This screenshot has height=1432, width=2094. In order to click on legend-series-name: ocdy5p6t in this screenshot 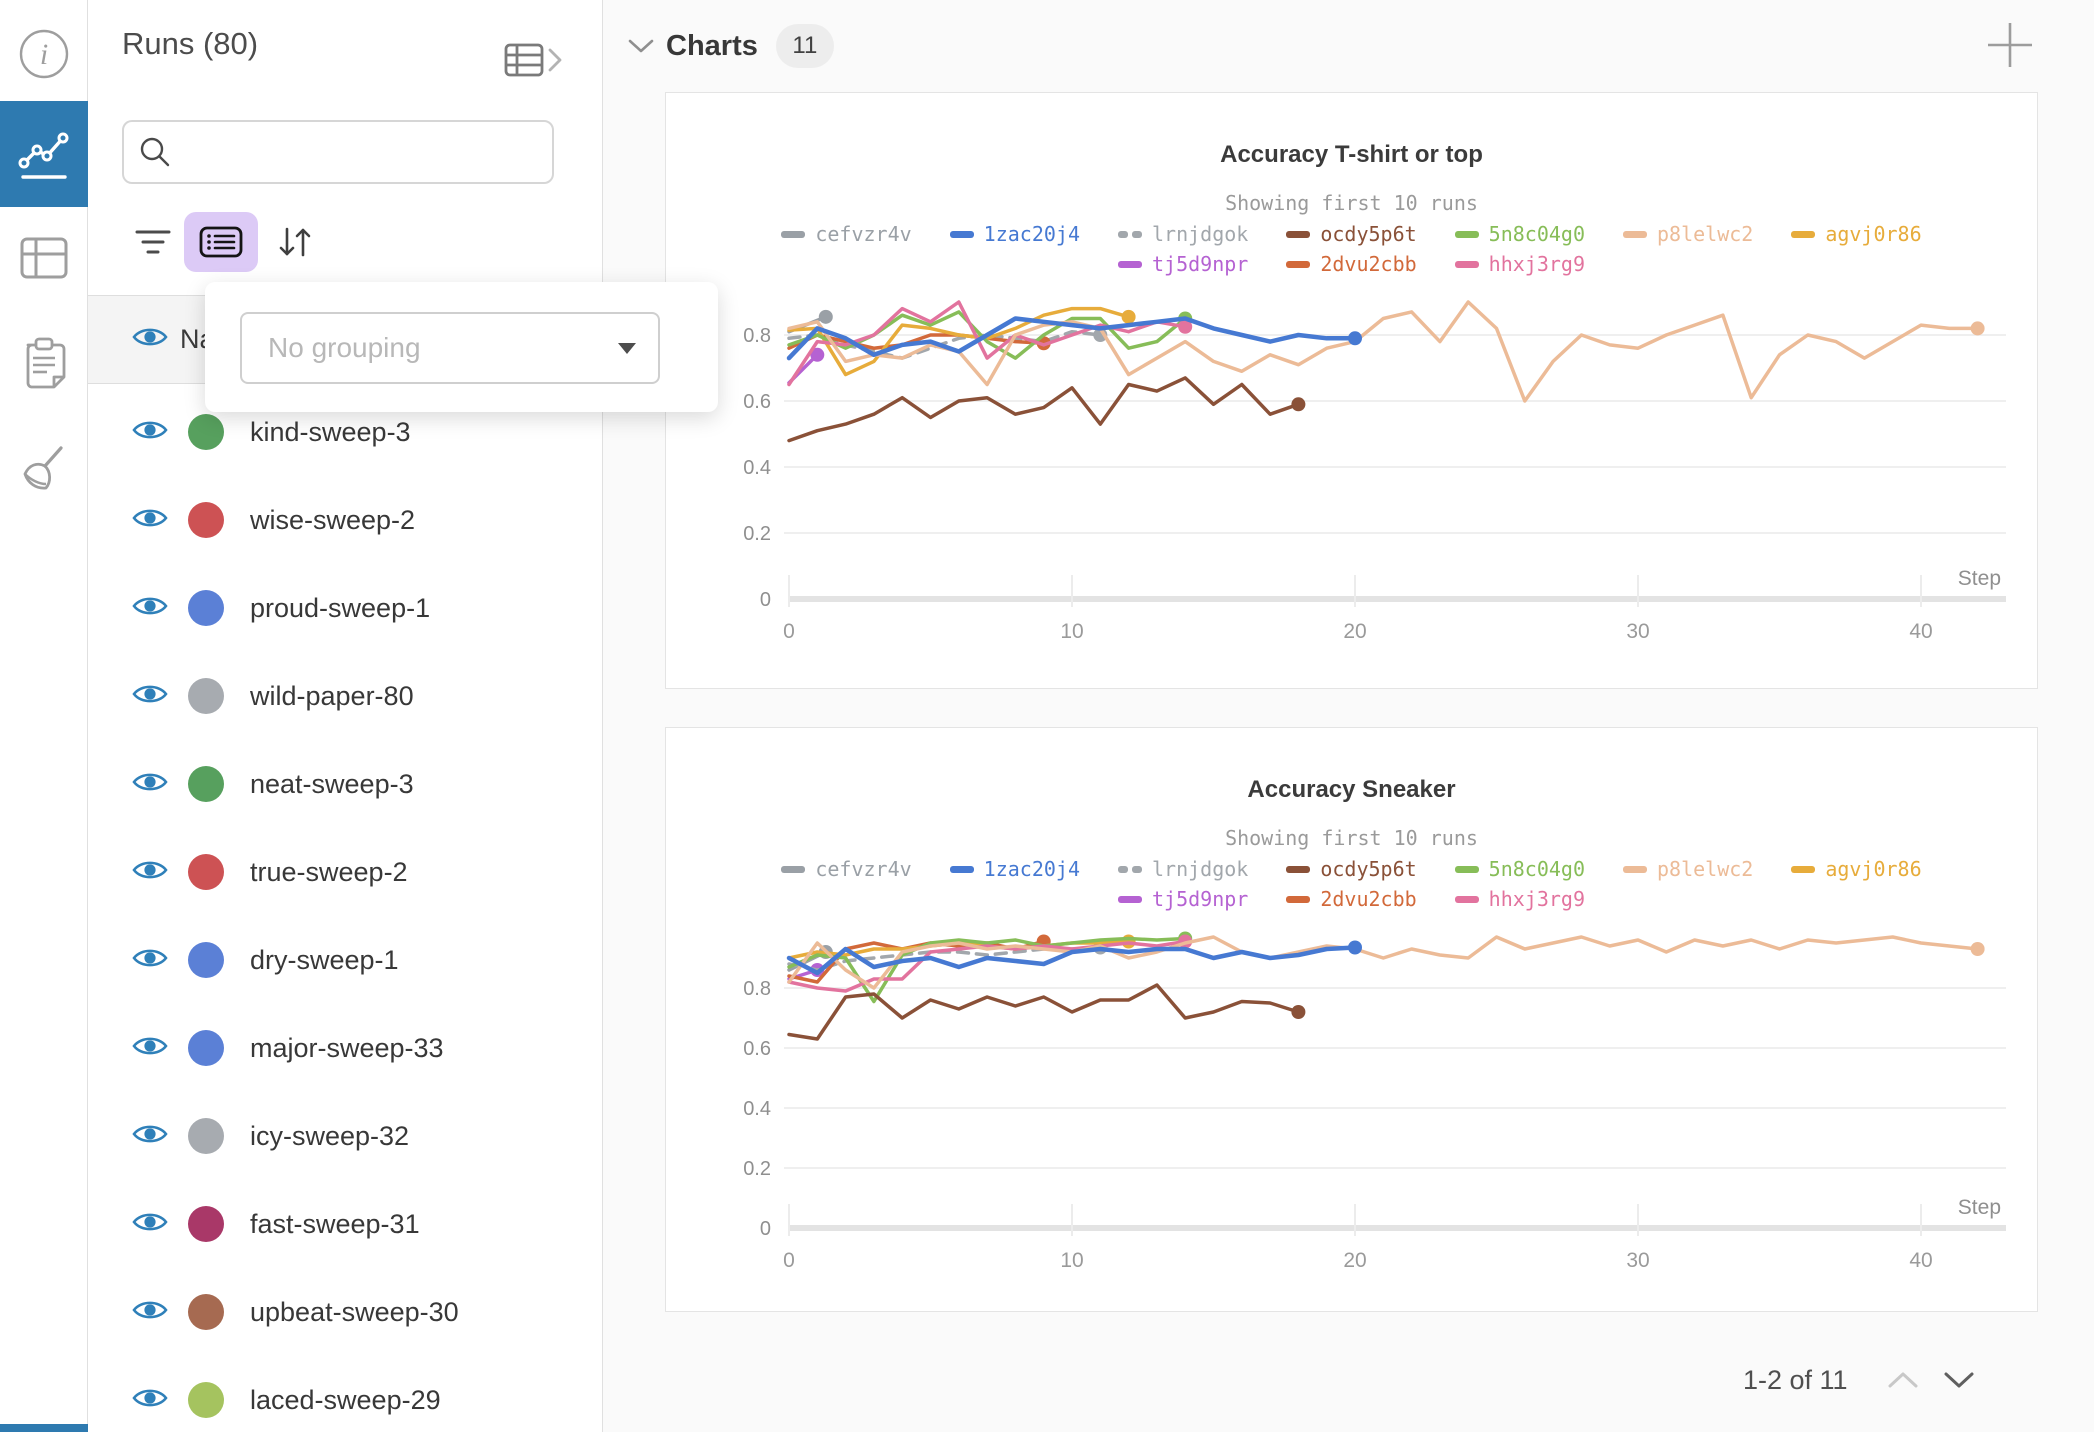, I will do `click(1368, 869)`.